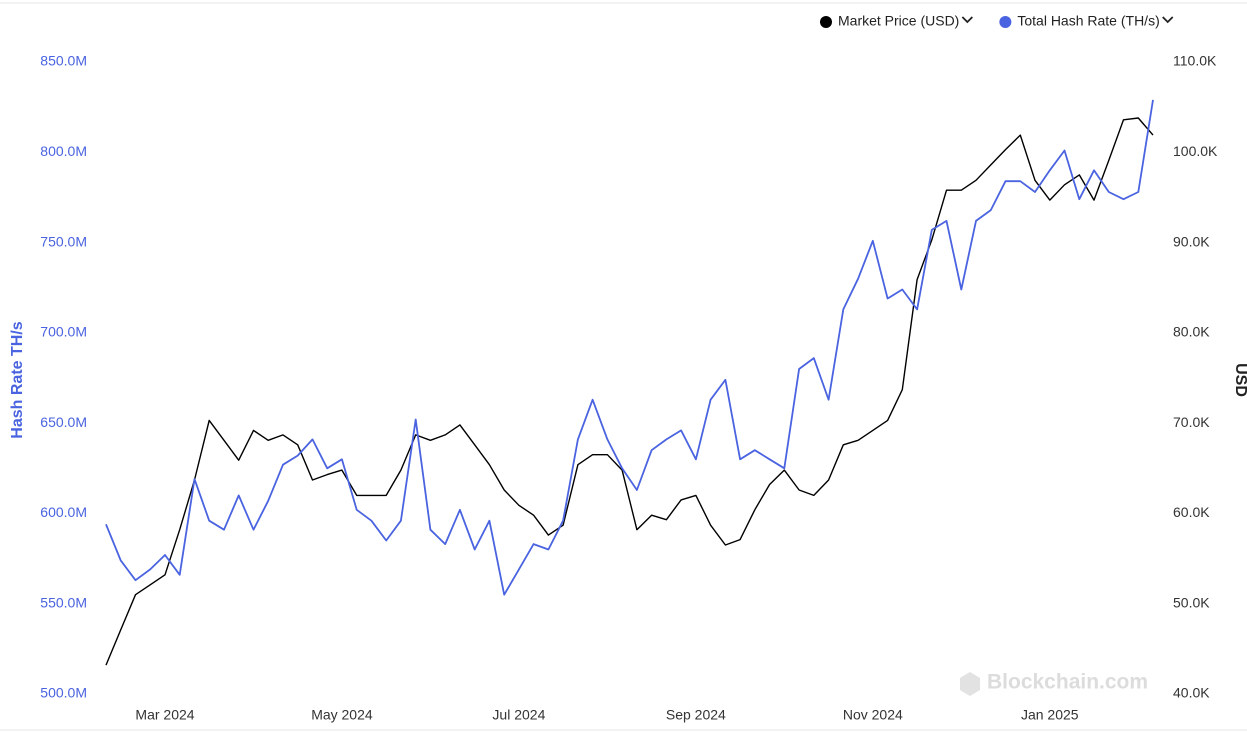 This screenshot has width=1247, height=732. I want to click on y-tick-label: 800.0M, so click(63, 151).